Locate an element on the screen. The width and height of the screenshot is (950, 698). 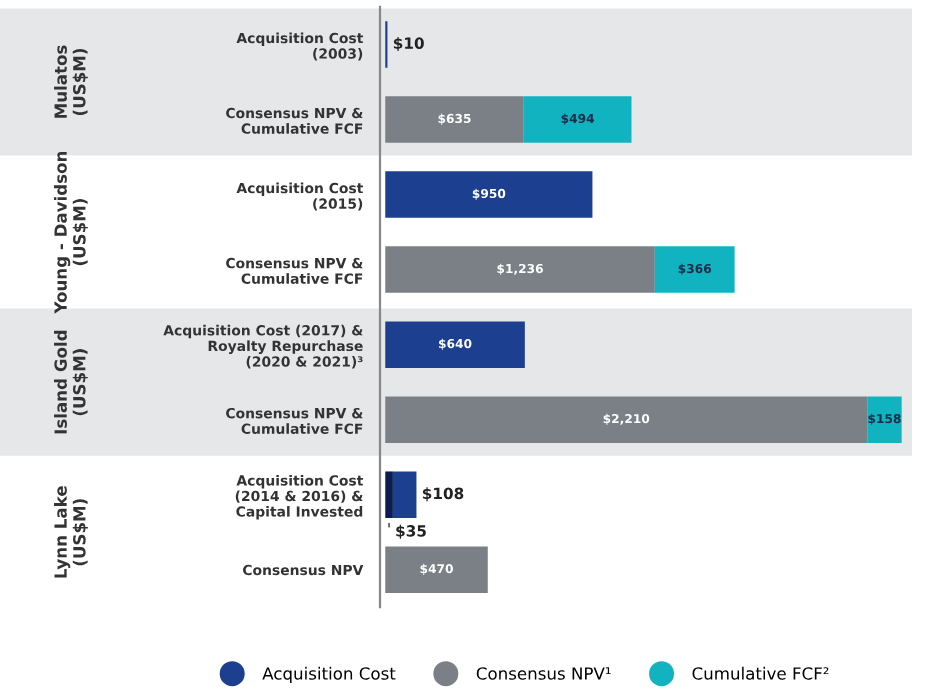
text: Young - Davidson (US$M) is located at coordinates (70, 232).